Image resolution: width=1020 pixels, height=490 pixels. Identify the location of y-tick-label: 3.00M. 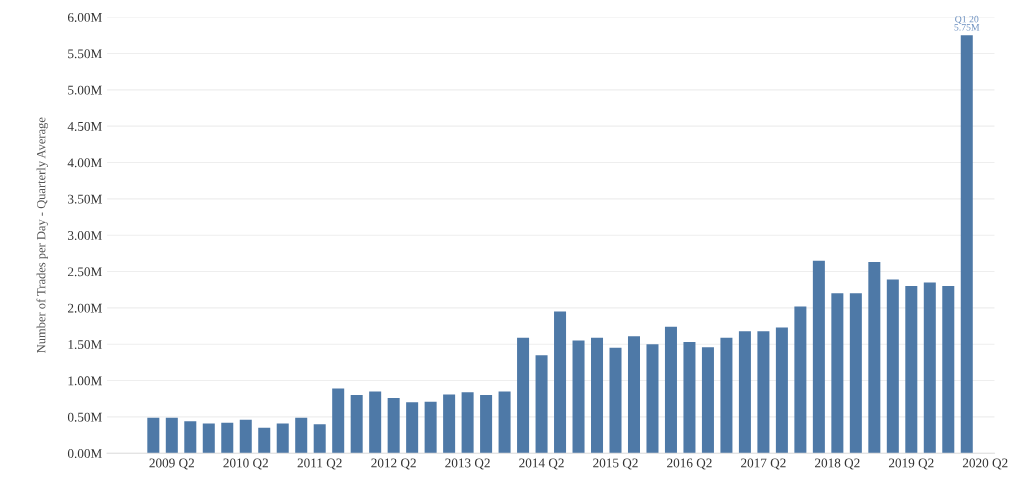
(85, 235).